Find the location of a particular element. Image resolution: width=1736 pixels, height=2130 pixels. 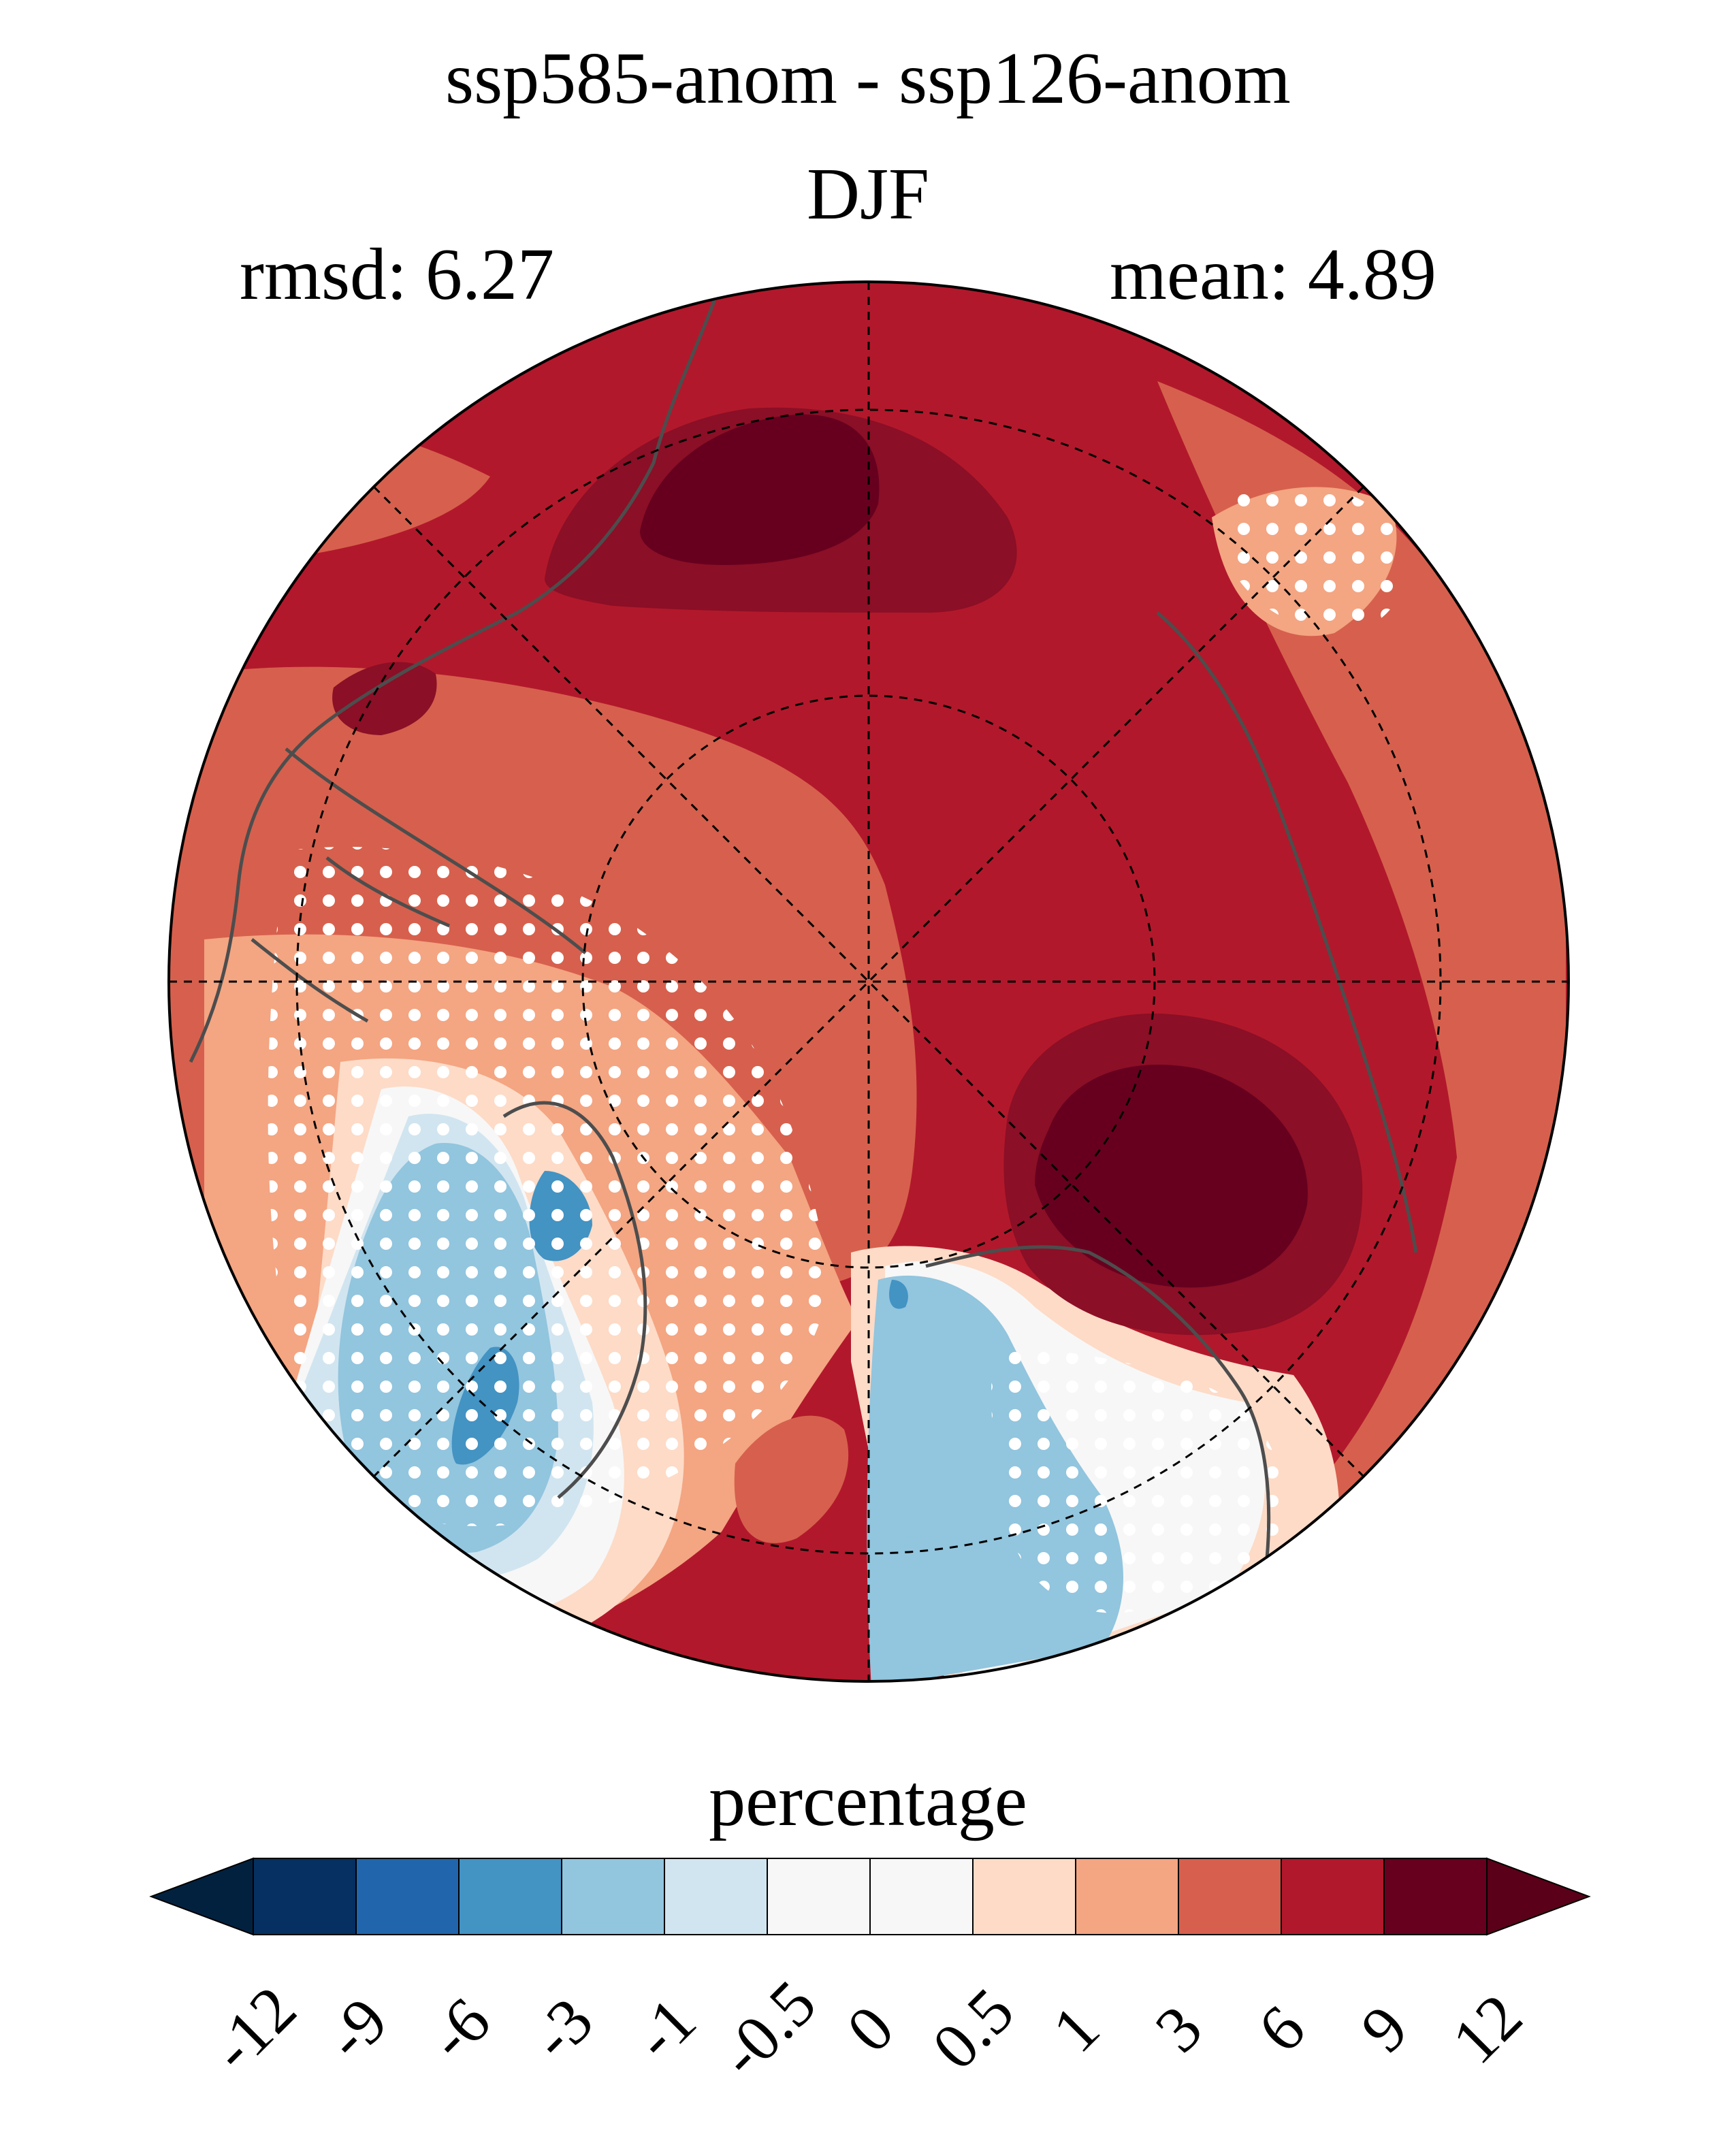

colorbar-under-arrow is located at coordinates (201, 1896).